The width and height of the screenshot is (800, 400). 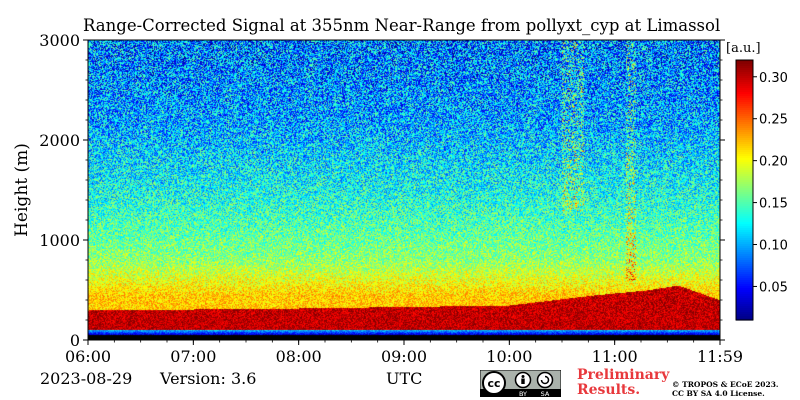 I want to click on preliminary-line-1: Preliminary, so click(x=623, y=375).